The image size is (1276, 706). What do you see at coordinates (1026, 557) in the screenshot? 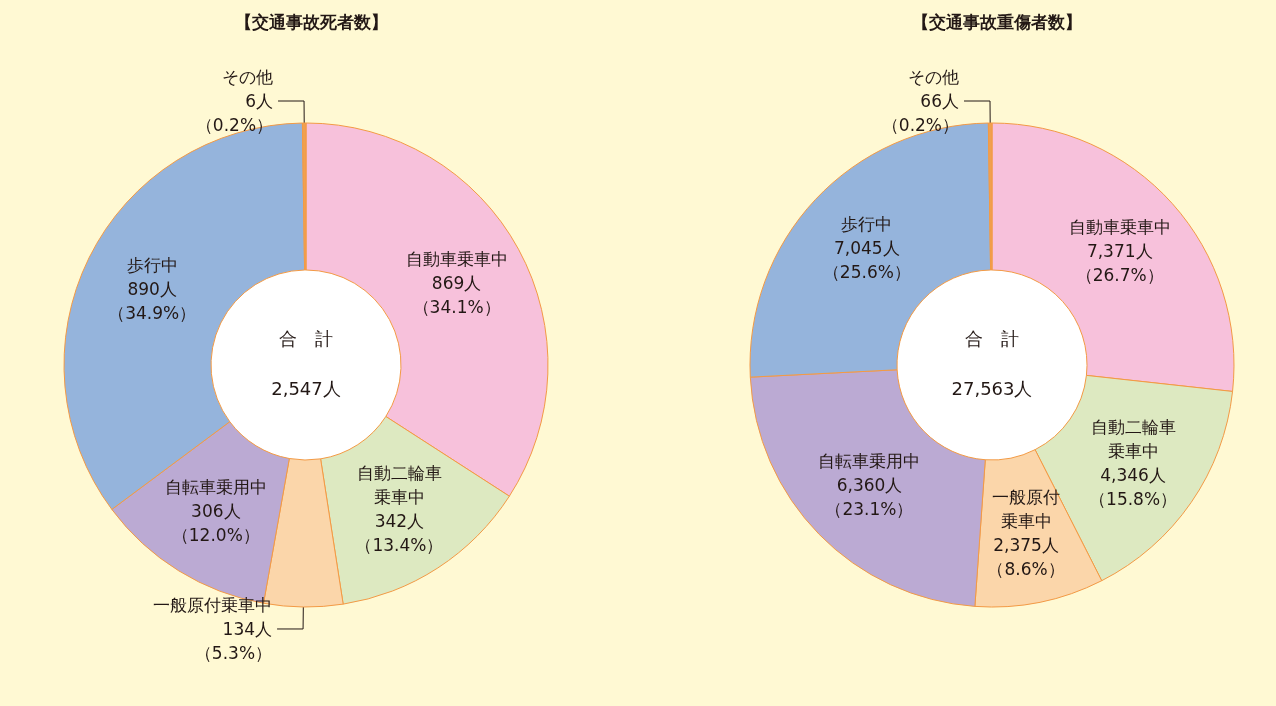
I see `data-label: 2,375人（8.6%）` at bounding box center [1026, 557].